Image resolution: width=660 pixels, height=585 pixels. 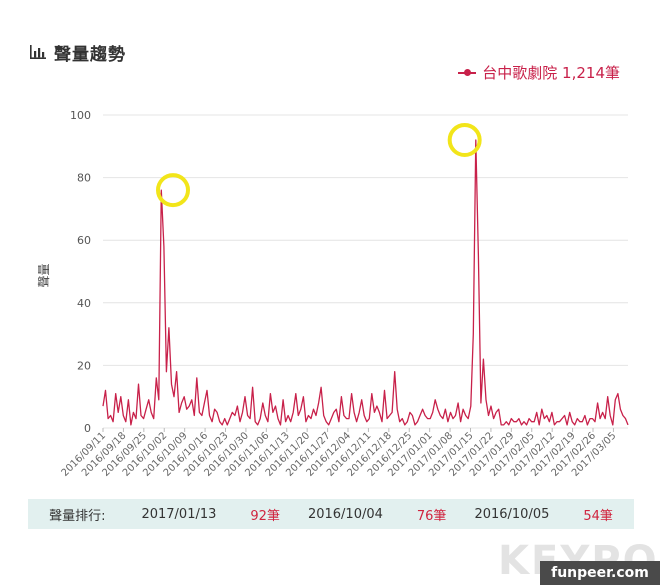 I want to click on ranking-count-2: 76筆, so click(x=431, y=516).